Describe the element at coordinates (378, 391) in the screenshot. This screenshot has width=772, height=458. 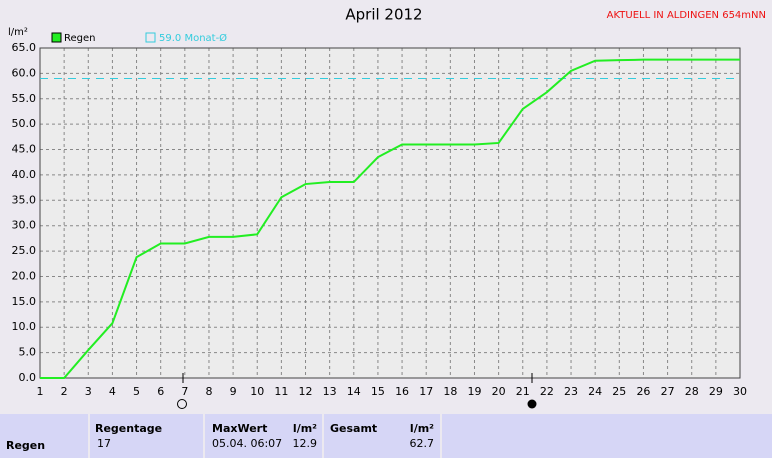
I see `x-tick-label: 15` at that location.